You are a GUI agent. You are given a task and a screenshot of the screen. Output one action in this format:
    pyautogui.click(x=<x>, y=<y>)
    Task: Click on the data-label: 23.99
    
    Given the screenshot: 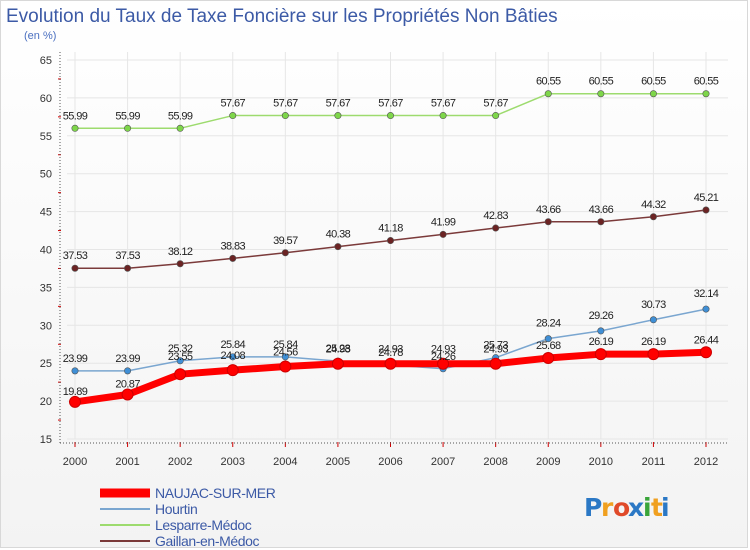 What is the action you would take?
    pyautogui.click(x=75, y=359)
    